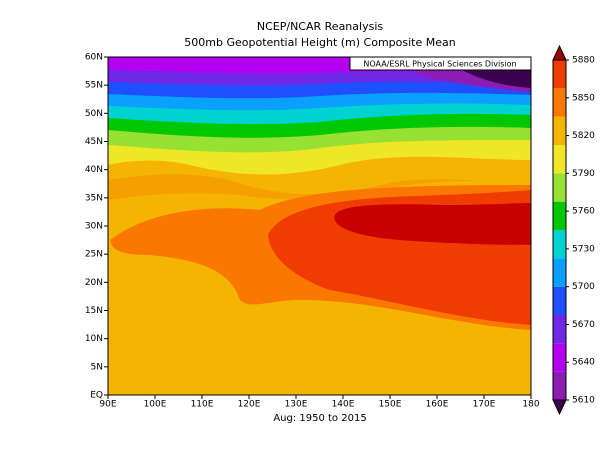 The width and height of the screenshot is (600, 468). What do you see at coordinates (94, 311) in the screenshot?
I see `y-tick-label: 15N` at bounding box center [94, 311].